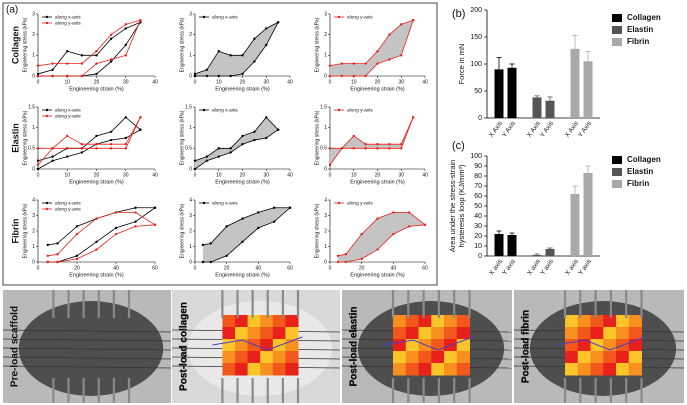 The height and width of the screenshot is (405, 687). I want to click on legend-label: along x-axis, so click(225, 203).